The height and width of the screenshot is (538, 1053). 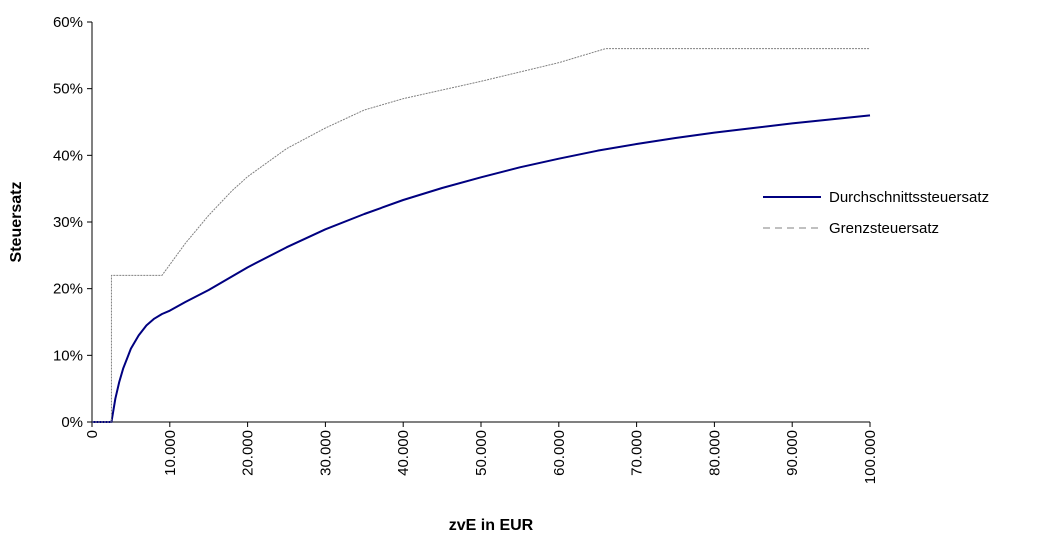 I want to click on y-tick-label: 60%, so click(x=68, y=22).